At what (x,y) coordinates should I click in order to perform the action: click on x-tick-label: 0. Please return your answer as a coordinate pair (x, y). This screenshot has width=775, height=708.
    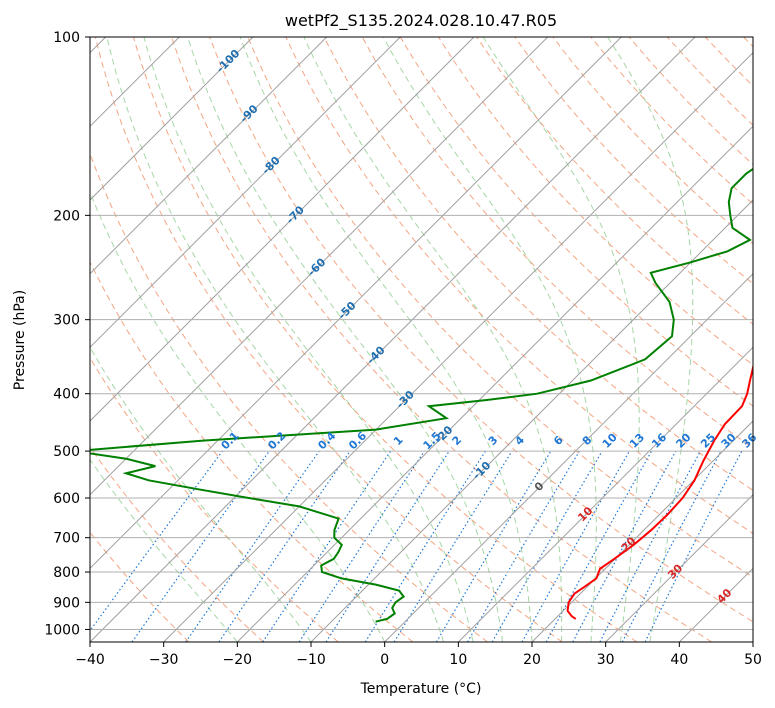
    Looking at the image, I should click on (384, 660).